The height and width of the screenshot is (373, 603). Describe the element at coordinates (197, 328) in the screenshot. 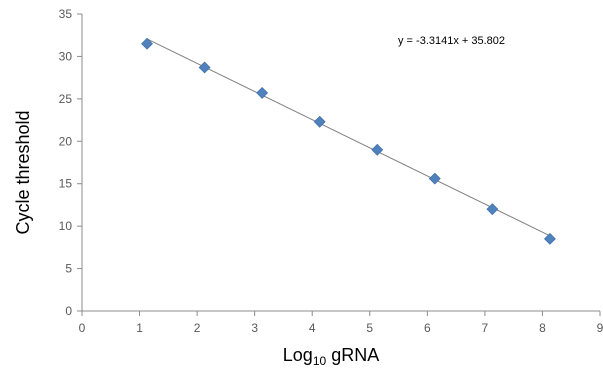

I see `x-tick-label: 2` at that location.